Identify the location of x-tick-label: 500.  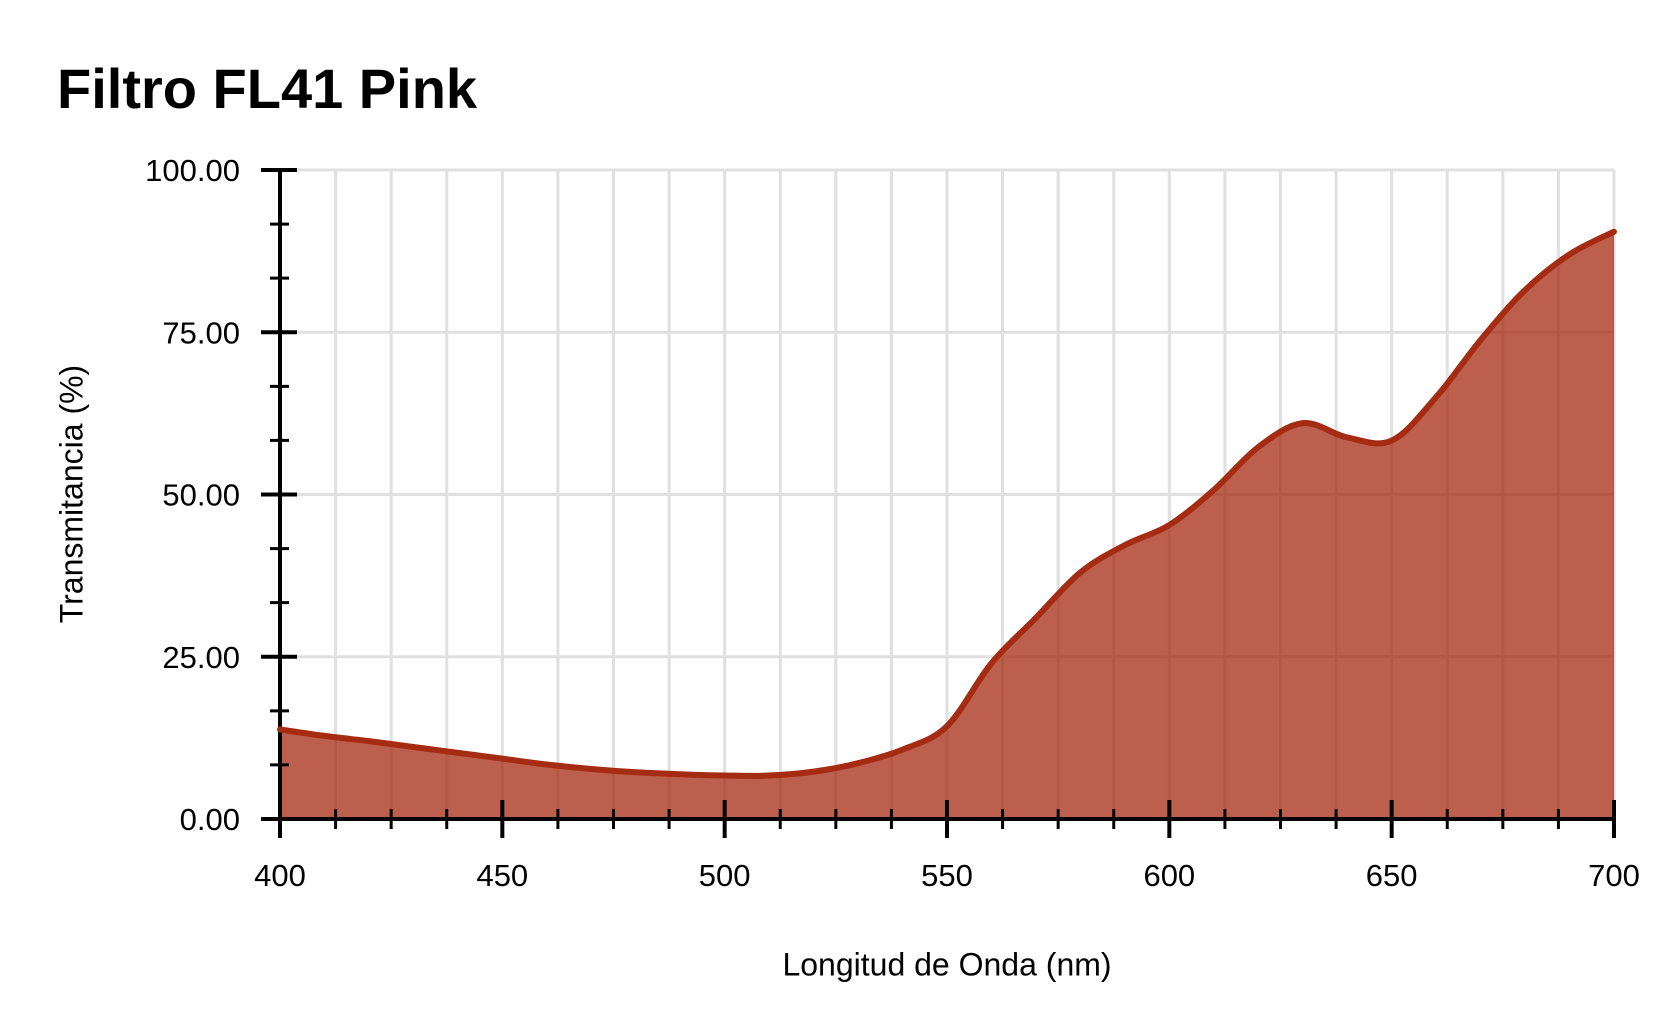
(725, 875).